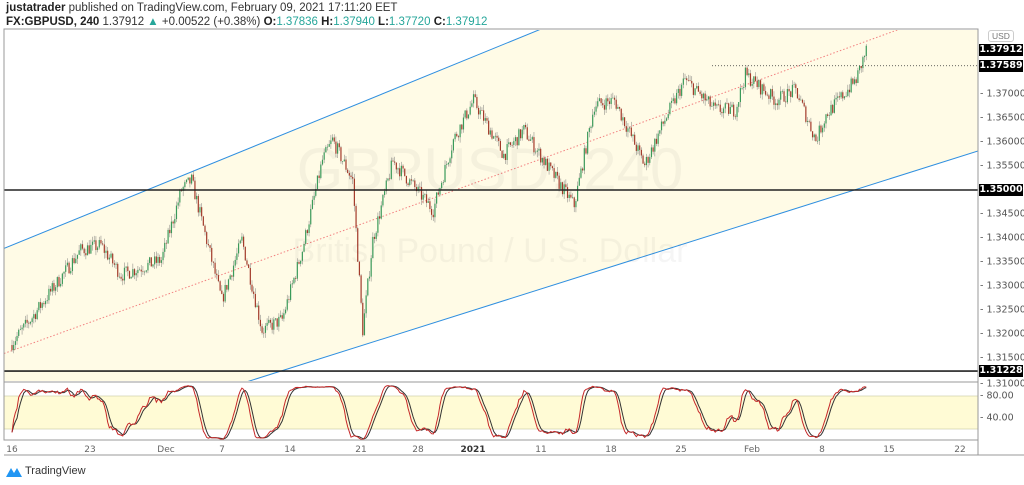 This screenshot has height=485, width=1024. Describe the element at coordinates (1001, 65) in the screenshot. I see `level-price-label: 1.37589` at that location.